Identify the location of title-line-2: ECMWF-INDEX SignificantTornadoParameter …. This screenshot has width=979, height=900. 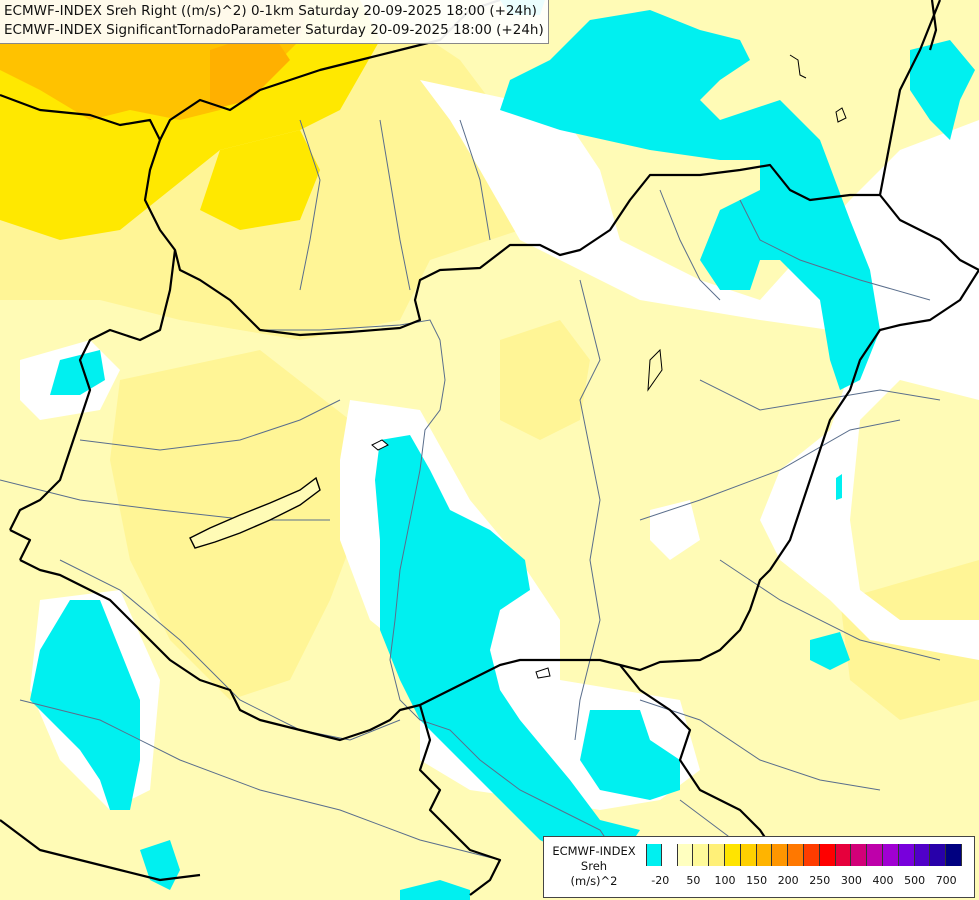
(274, 30).